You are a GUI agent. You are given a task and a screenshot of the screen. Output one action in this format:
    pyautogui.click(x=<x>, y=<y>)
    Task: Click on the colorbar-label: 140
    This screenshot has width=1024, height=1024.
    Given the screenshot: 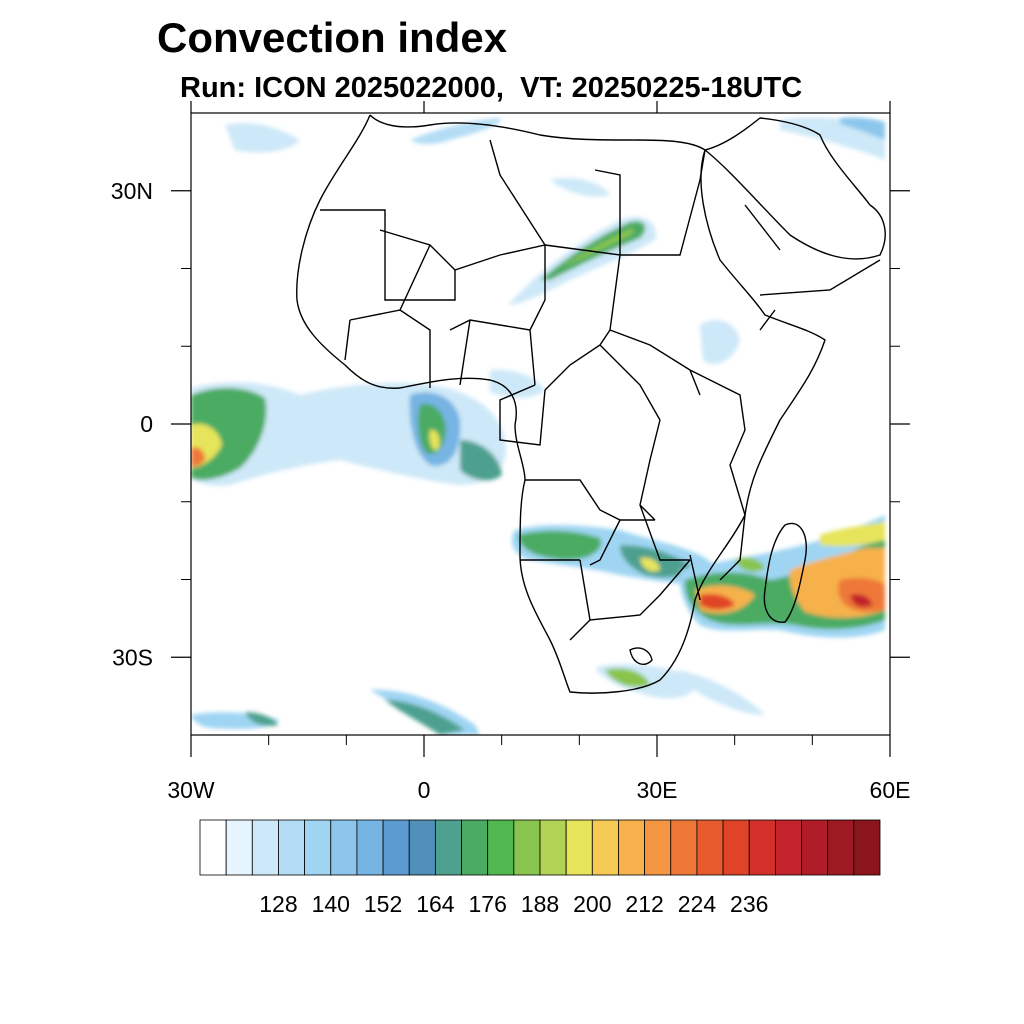 What is the action you would take?
    pyautogui.click(x=331, y=904)
    